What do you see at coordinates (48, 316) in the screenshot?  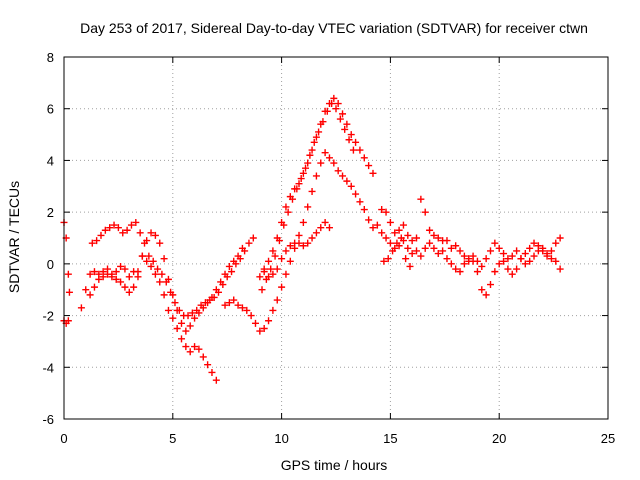 I see `y-tick-label: -2` at bounding box center [48, 316].